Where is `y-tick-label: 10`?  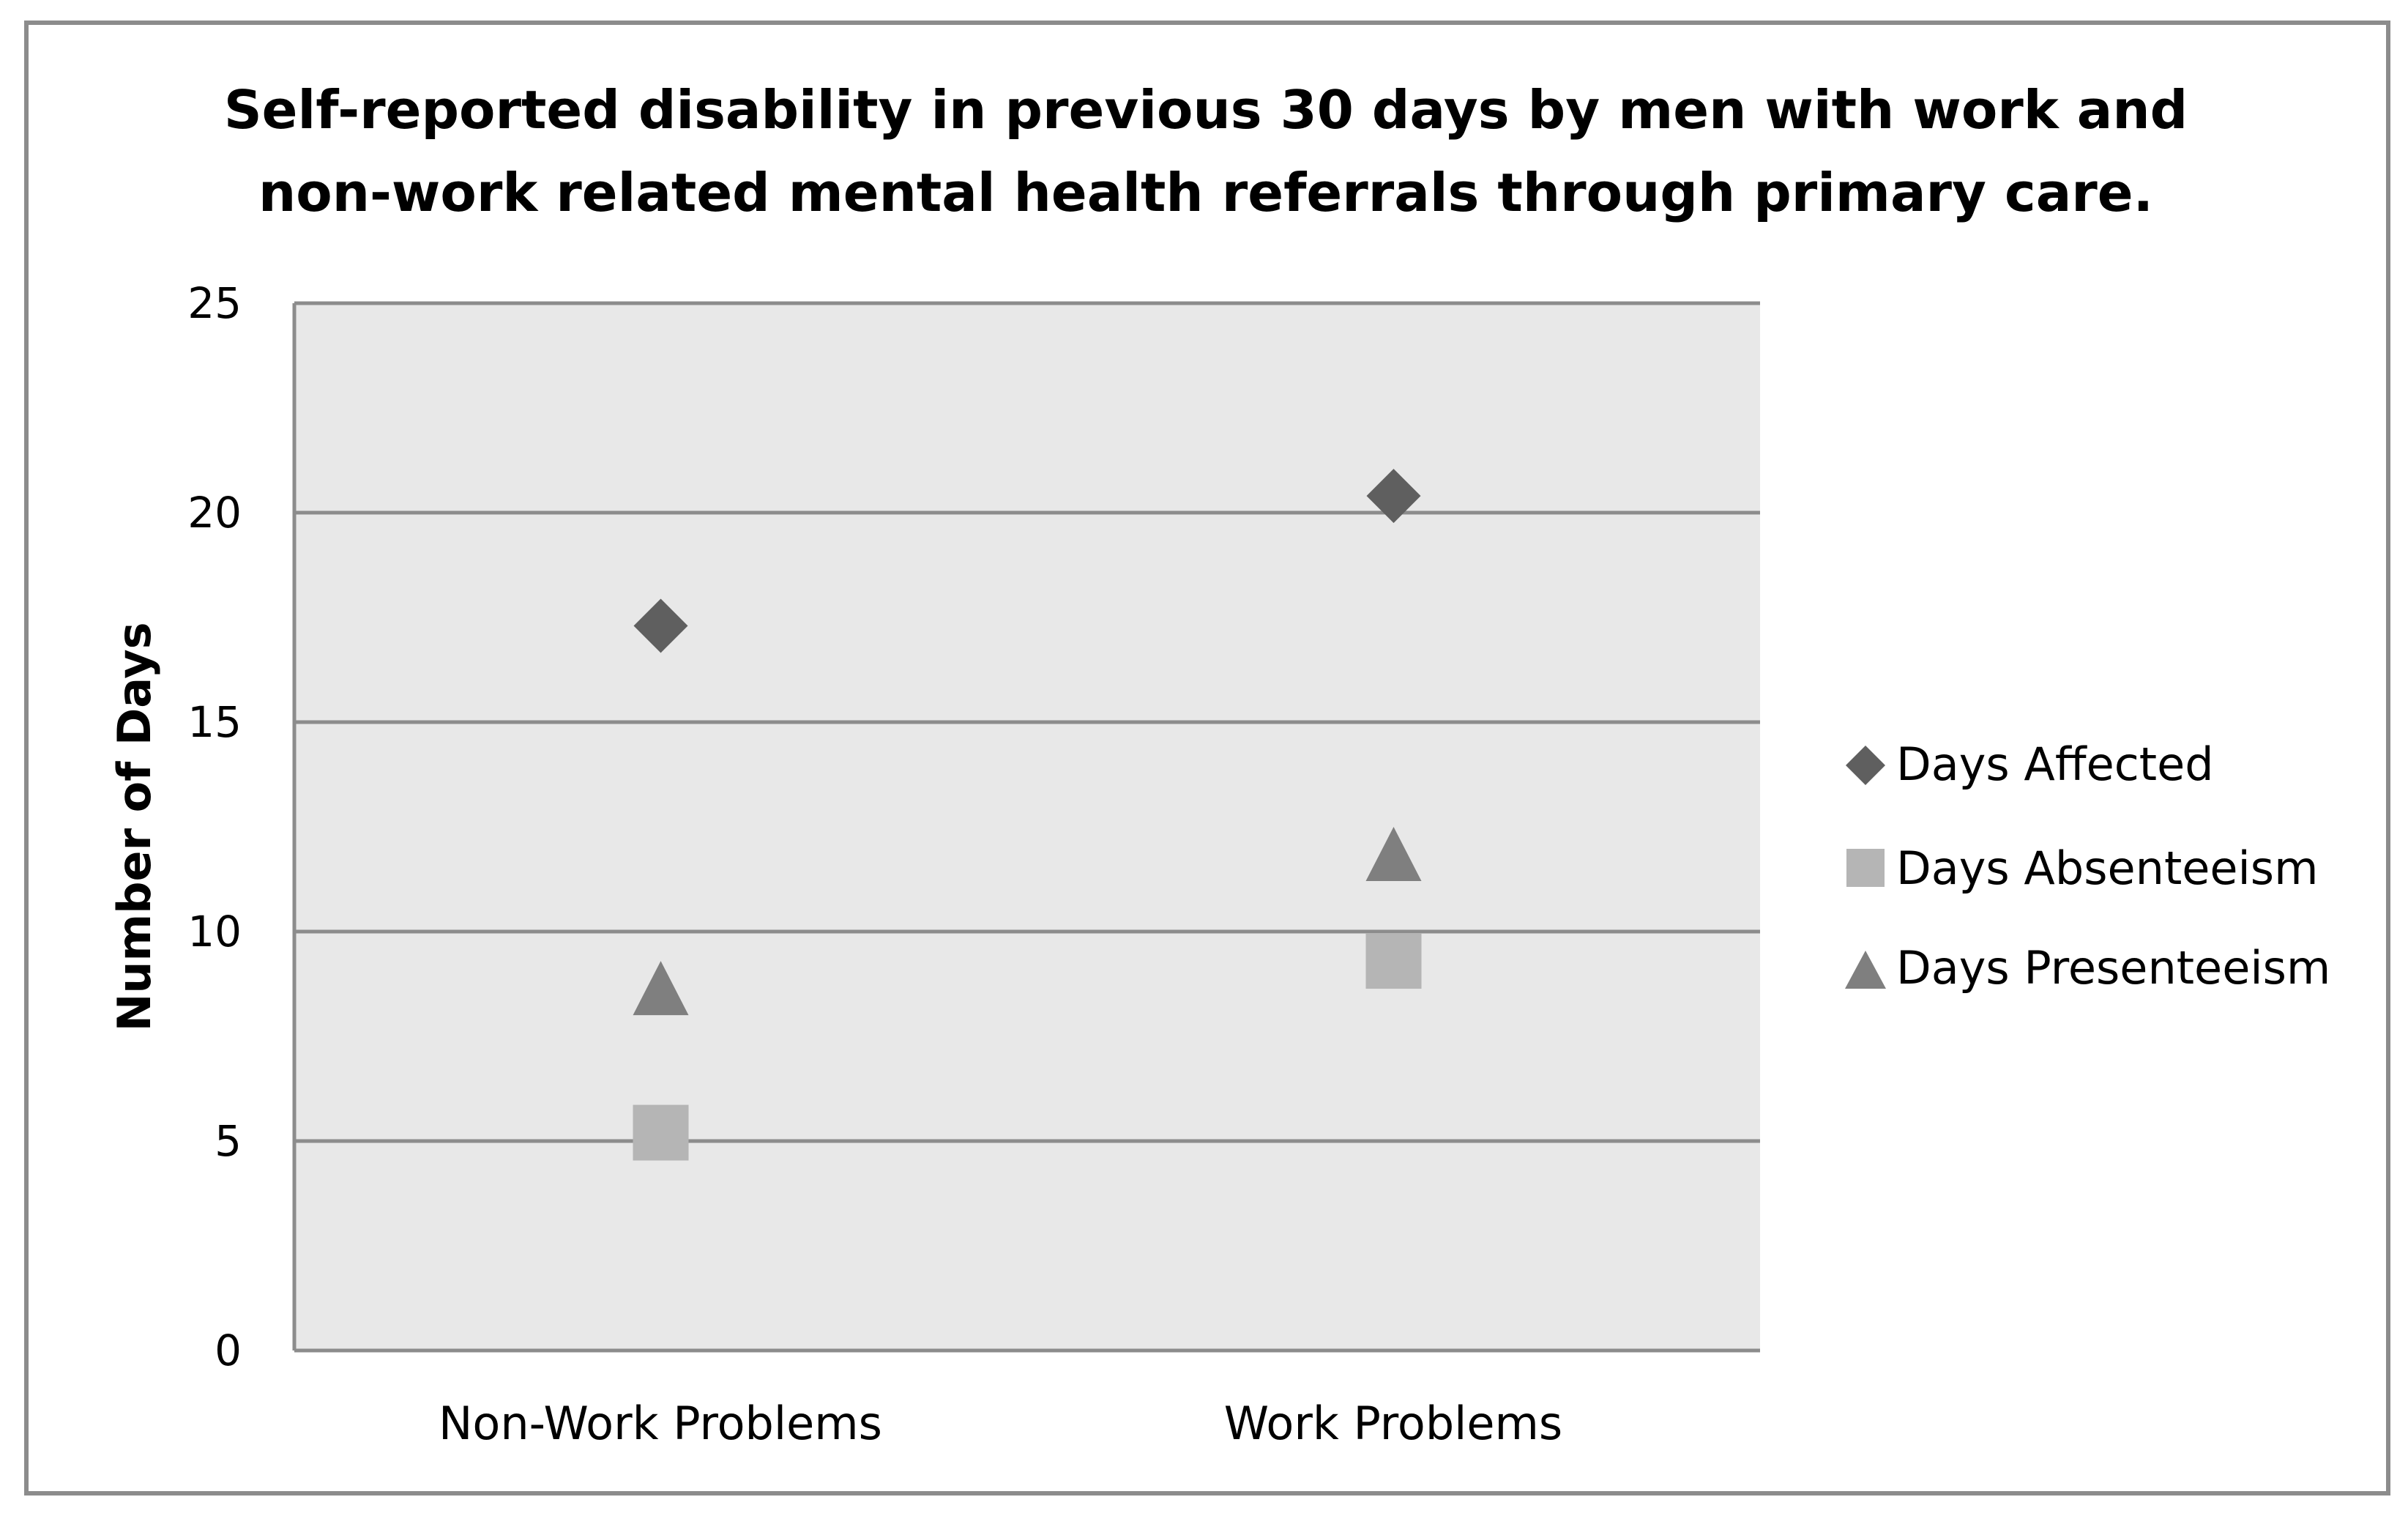 y-tick-label: 10 is located at coordinates (214, 931).